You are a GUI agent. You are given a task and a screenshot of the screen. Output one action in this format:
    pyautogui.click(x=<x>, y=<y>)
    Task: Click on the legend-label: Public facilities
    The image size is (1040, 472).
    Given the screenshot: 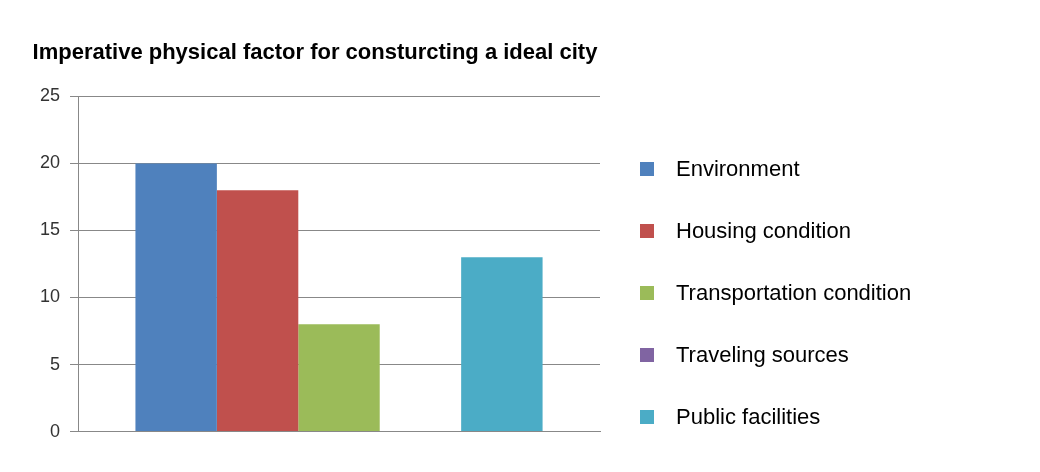 What is the action you would take?
    pyautogui.click(x=748, y=417)
    